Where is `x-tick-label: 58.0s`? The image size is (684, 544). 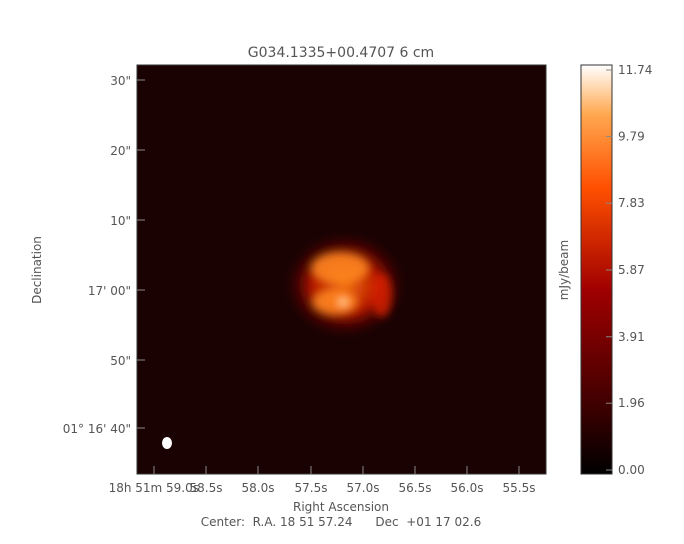 x-tick-label: 58.0s is located at coordinates (258, 488).